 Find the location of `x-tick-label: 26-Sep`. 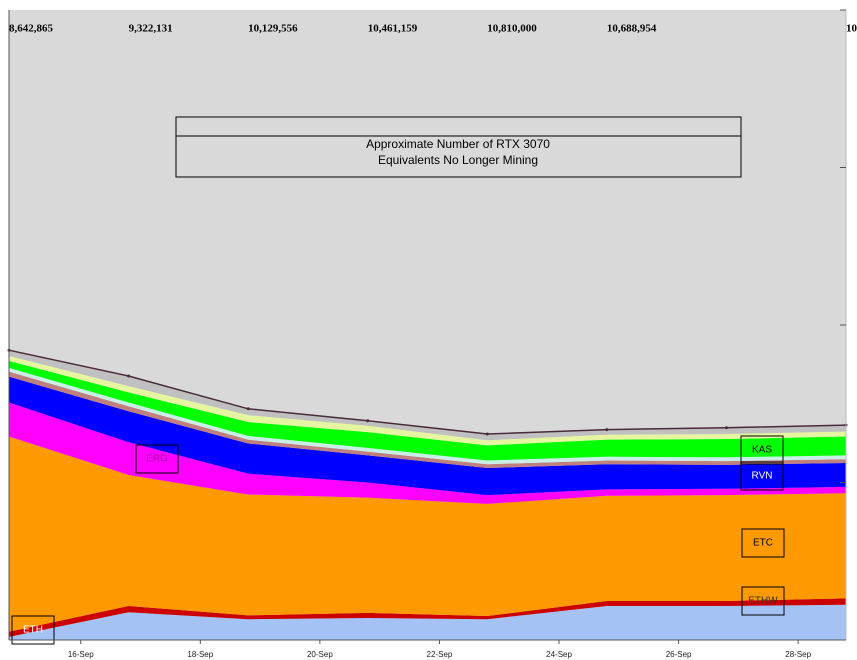

x-tick-label: 26-Sep is located at coordinates (679, 654).